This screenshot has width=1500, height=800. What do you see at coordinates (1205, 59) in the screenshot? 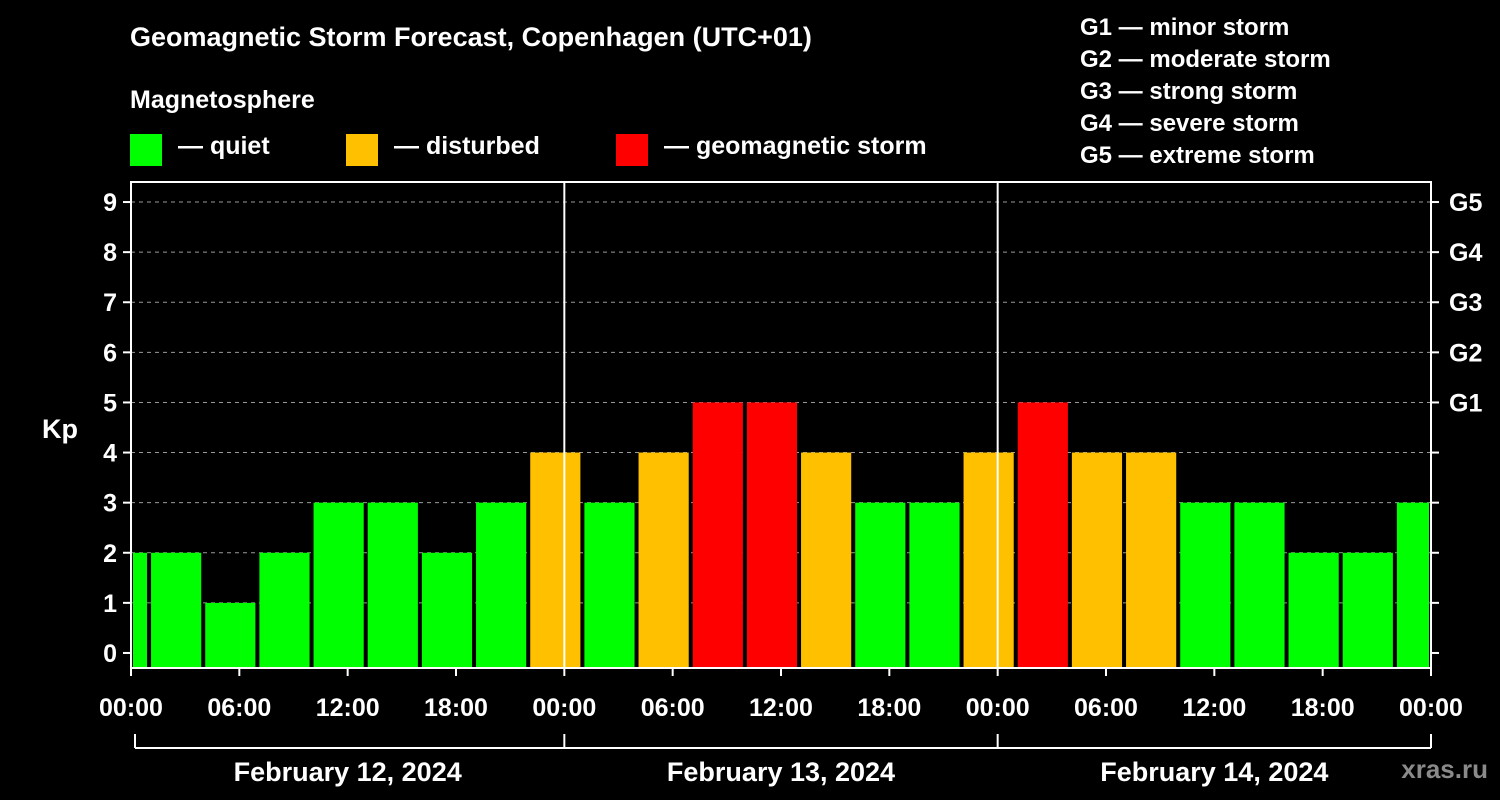
I see `storm-level-g2: G2 — moderate storm` at bounding box center [1205, 59].